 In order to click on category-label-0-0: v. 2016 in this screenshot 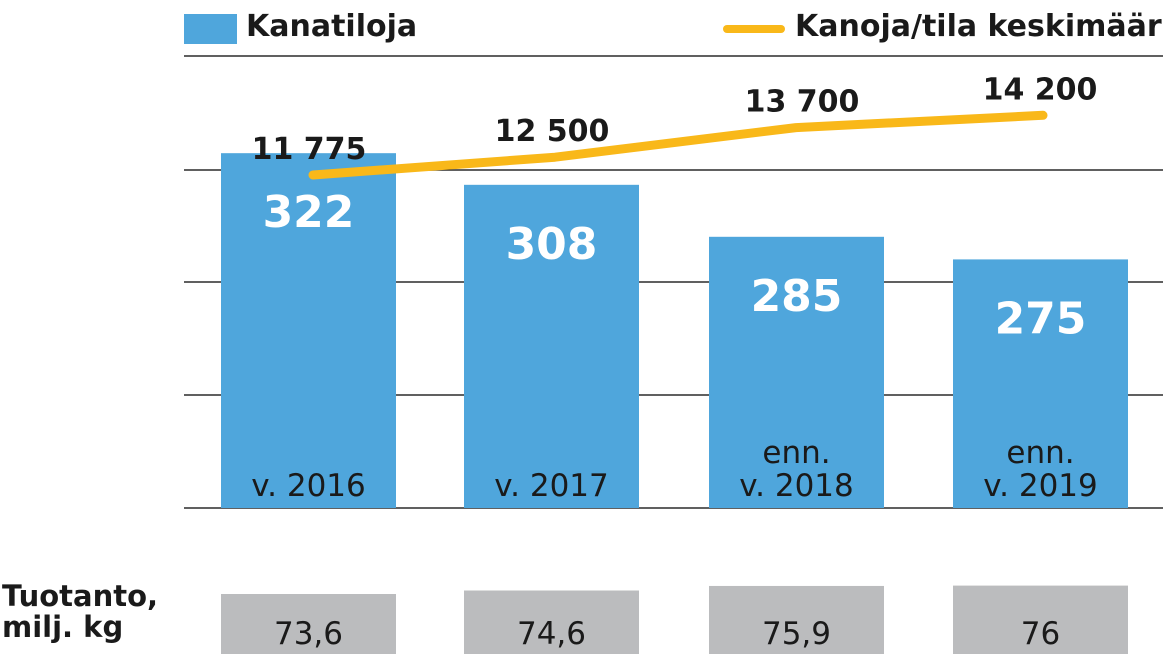, I will do `click(308, 486)`.